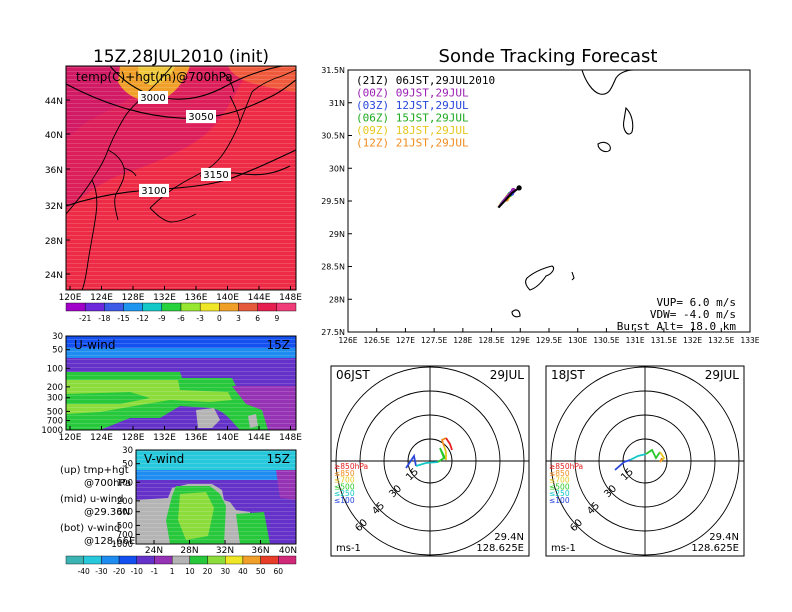  Describe the element at coordinates (164, 459) in the screenshot. I see `v-wind-label: V-wind` at that location.